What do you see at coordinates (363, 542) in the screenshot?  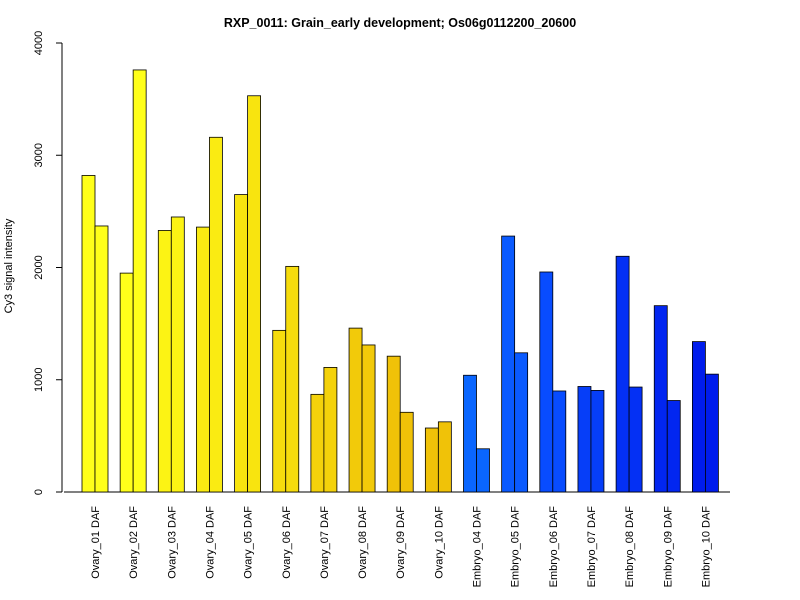 I see `category-label: Ovary_08 DAF` at bounding box center [363, 542].